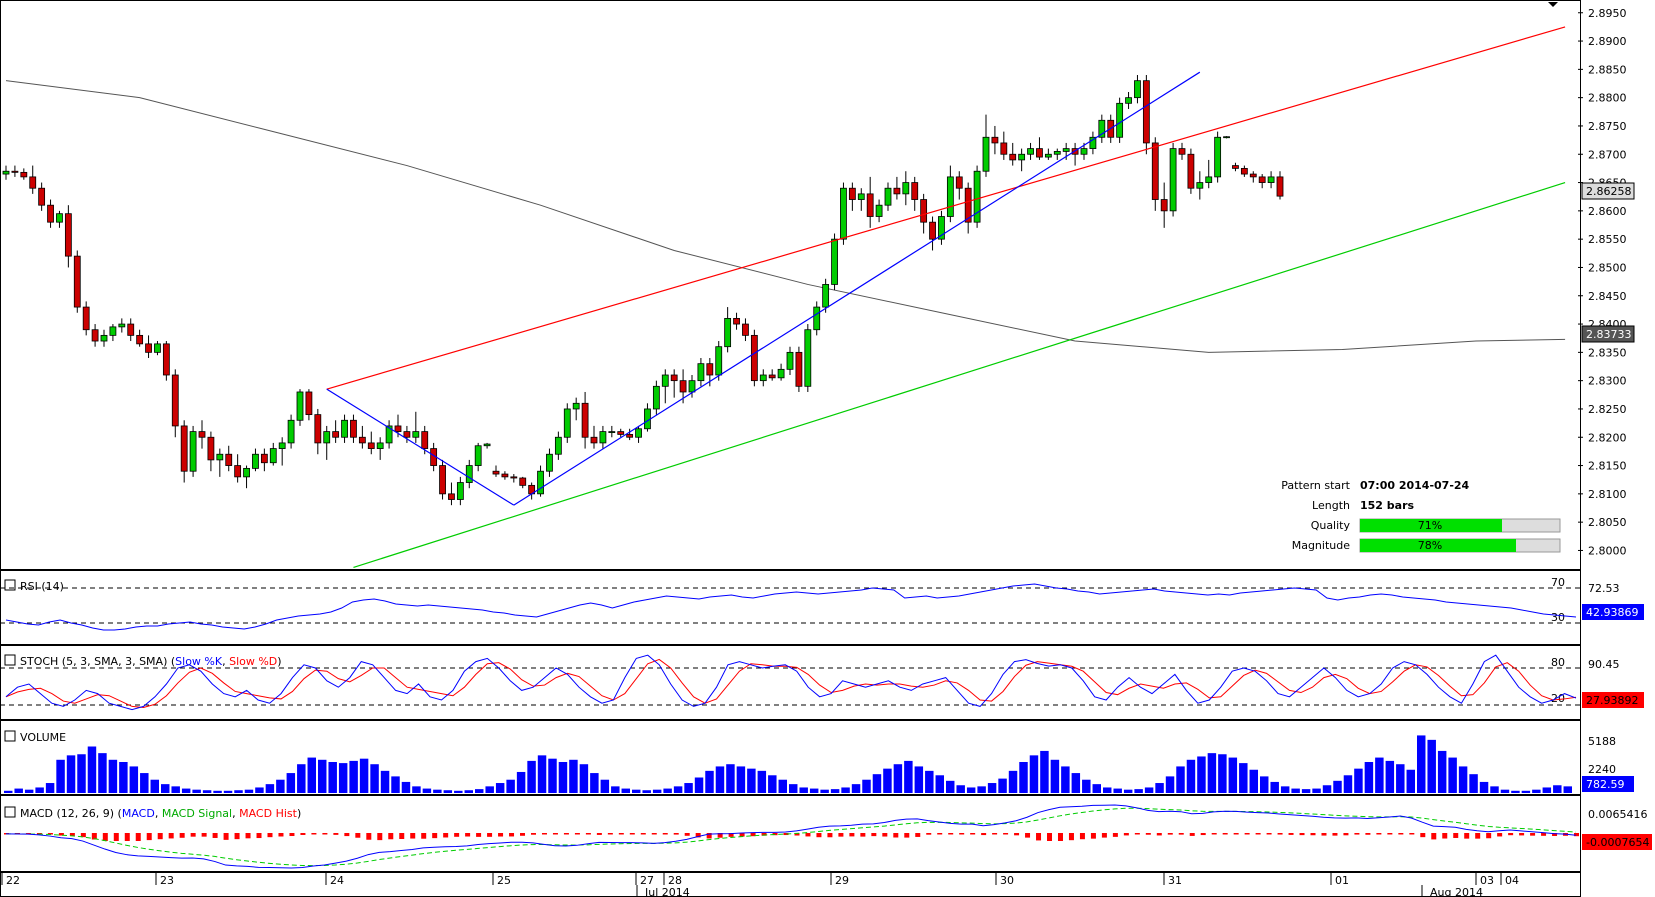 The width and height of the screenshot is (1655, 897). I want to click on time-tick-label: 31, so click(1175, 880).